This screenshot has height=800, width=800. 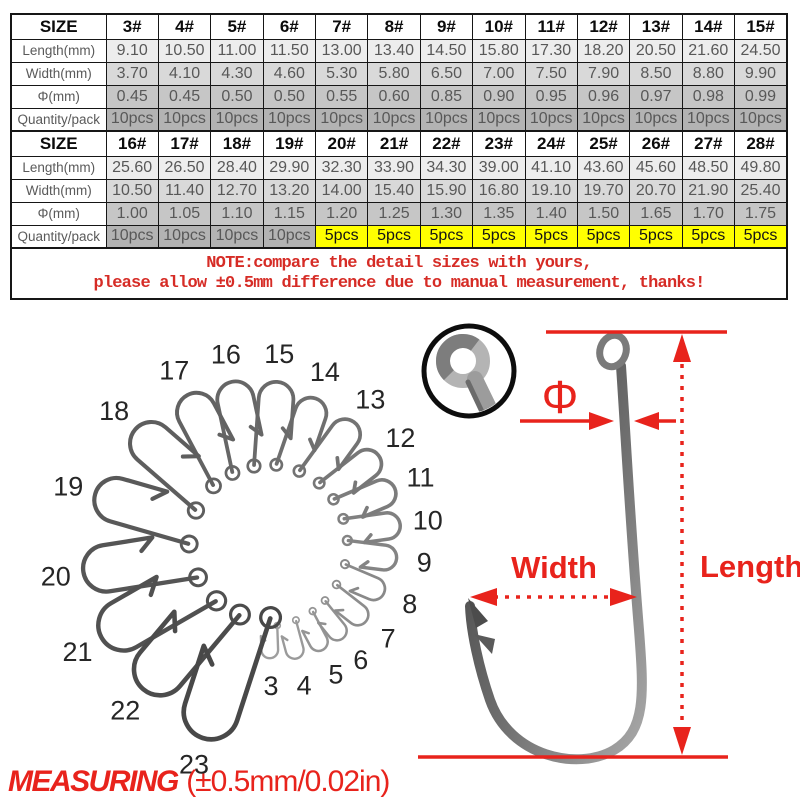 What do you see at coordinates (708, 167) in the screenshot?
I see `value-cell: 48.50` at bounding box center [708, 167].